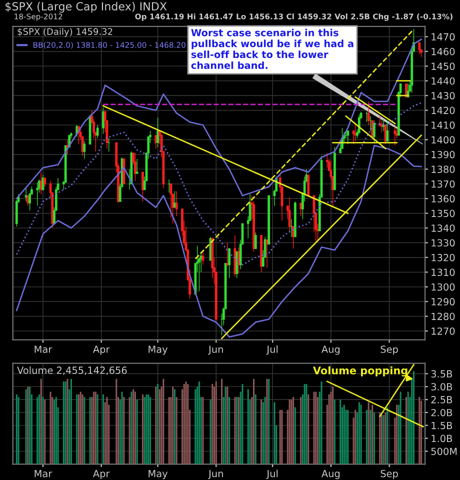 Image resolution: width=460 pixels, height=480 pixels. What do you see at coordinates (443, 198) in the screenshot?
I see `y-tick-label: 1360` at bounding box center [443, 198].